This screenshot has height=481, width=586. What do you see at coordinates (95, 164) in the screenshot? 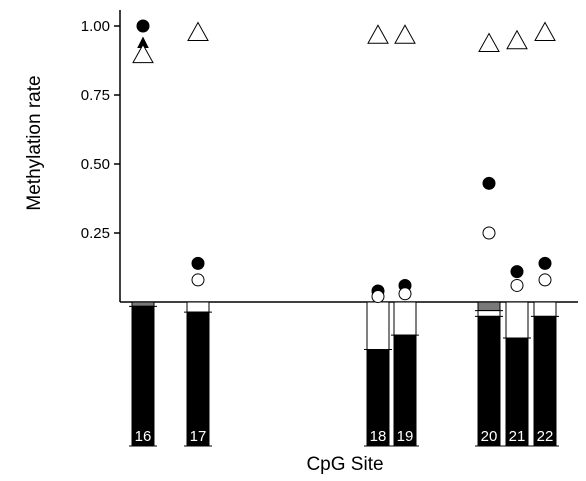
I see `y-tick-label: 0.50` at bounding box center [95, 164].